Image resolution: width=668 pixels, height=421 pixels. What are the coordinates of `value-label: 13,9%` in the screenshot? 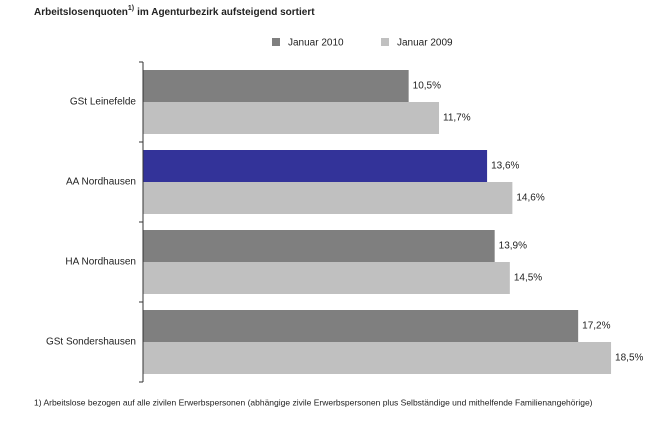 It's located at (513, 246).